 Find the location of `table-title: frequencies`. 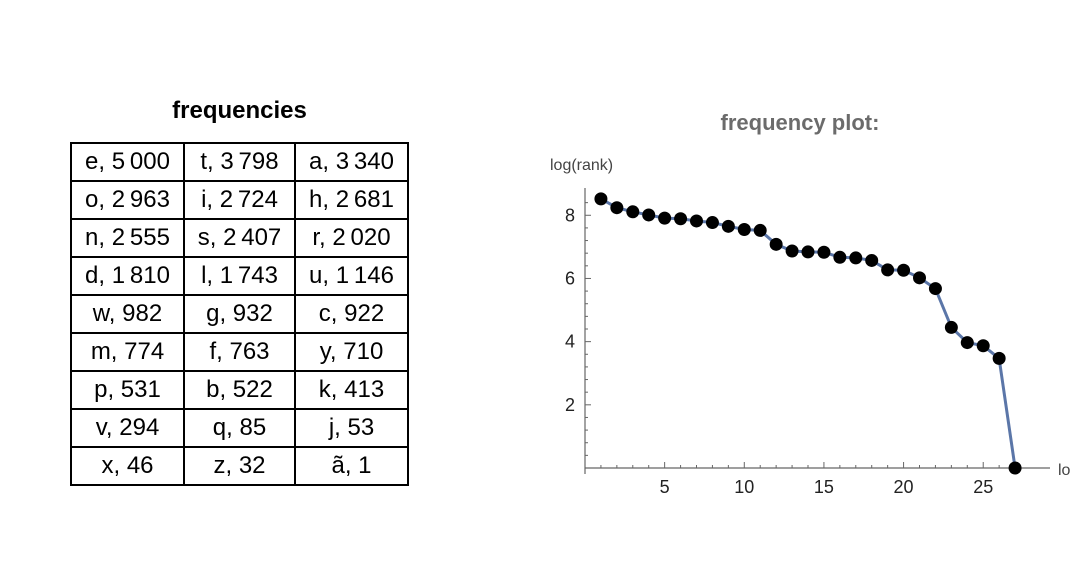

table-title: frequencies is located at coordinates (239, 110).